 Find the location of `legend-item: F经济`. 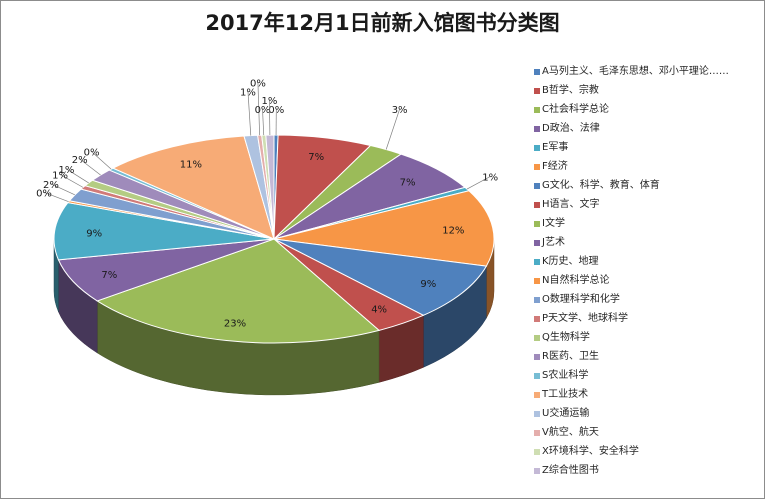

legend-item: F经济 is located at coordinates (648, 166).